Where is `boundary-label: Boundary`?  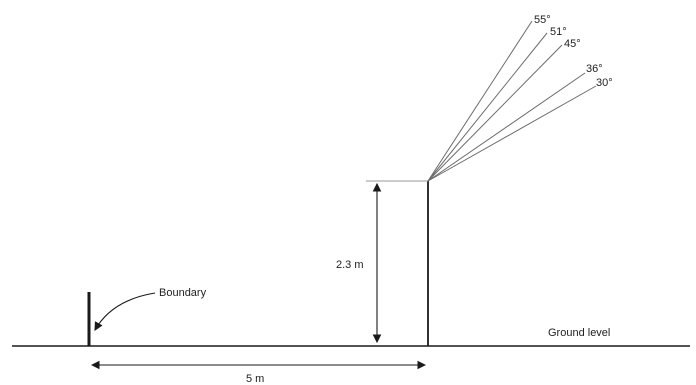
boundary-label: Boundary is located at coordinates (183, 293).